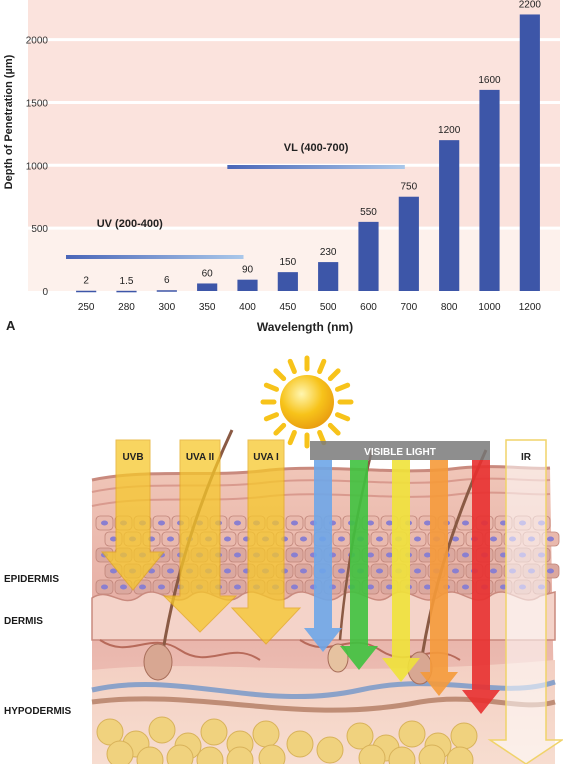  I want to click on y-axis-label: Depth of Penetration (µm), so click(9, 121).